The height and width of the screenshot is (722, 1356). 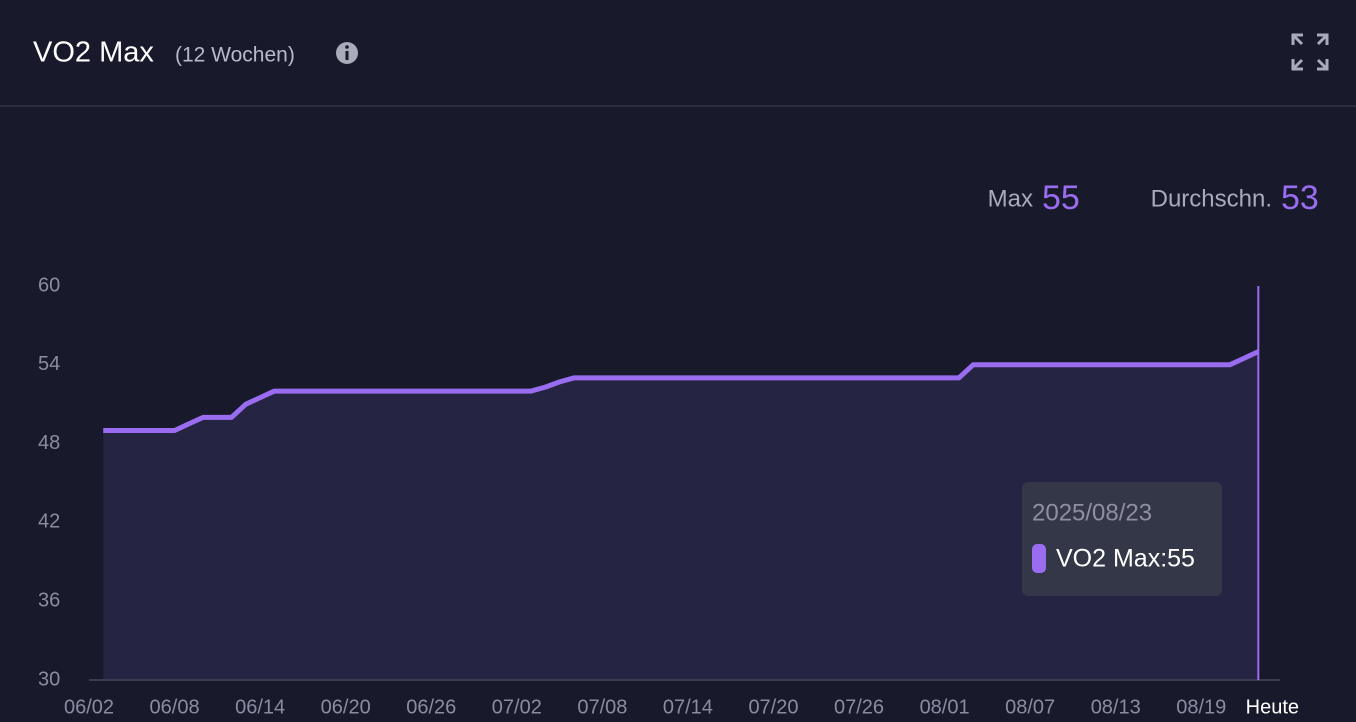 I want to click on y-tick-label: 30, so click(x=49, y=679).